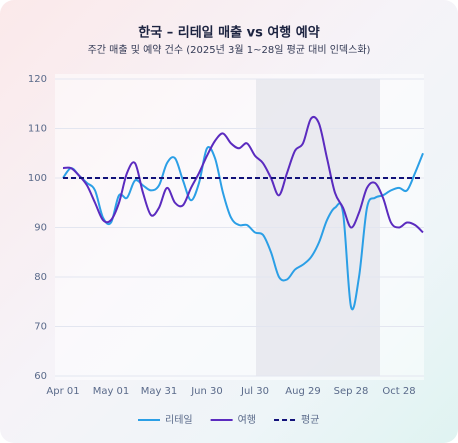 This screenshot has height=443, width=458. Describe the element at coordinates (40, 327) in the screenshot. I see `y-tick-label: 70` at that location.